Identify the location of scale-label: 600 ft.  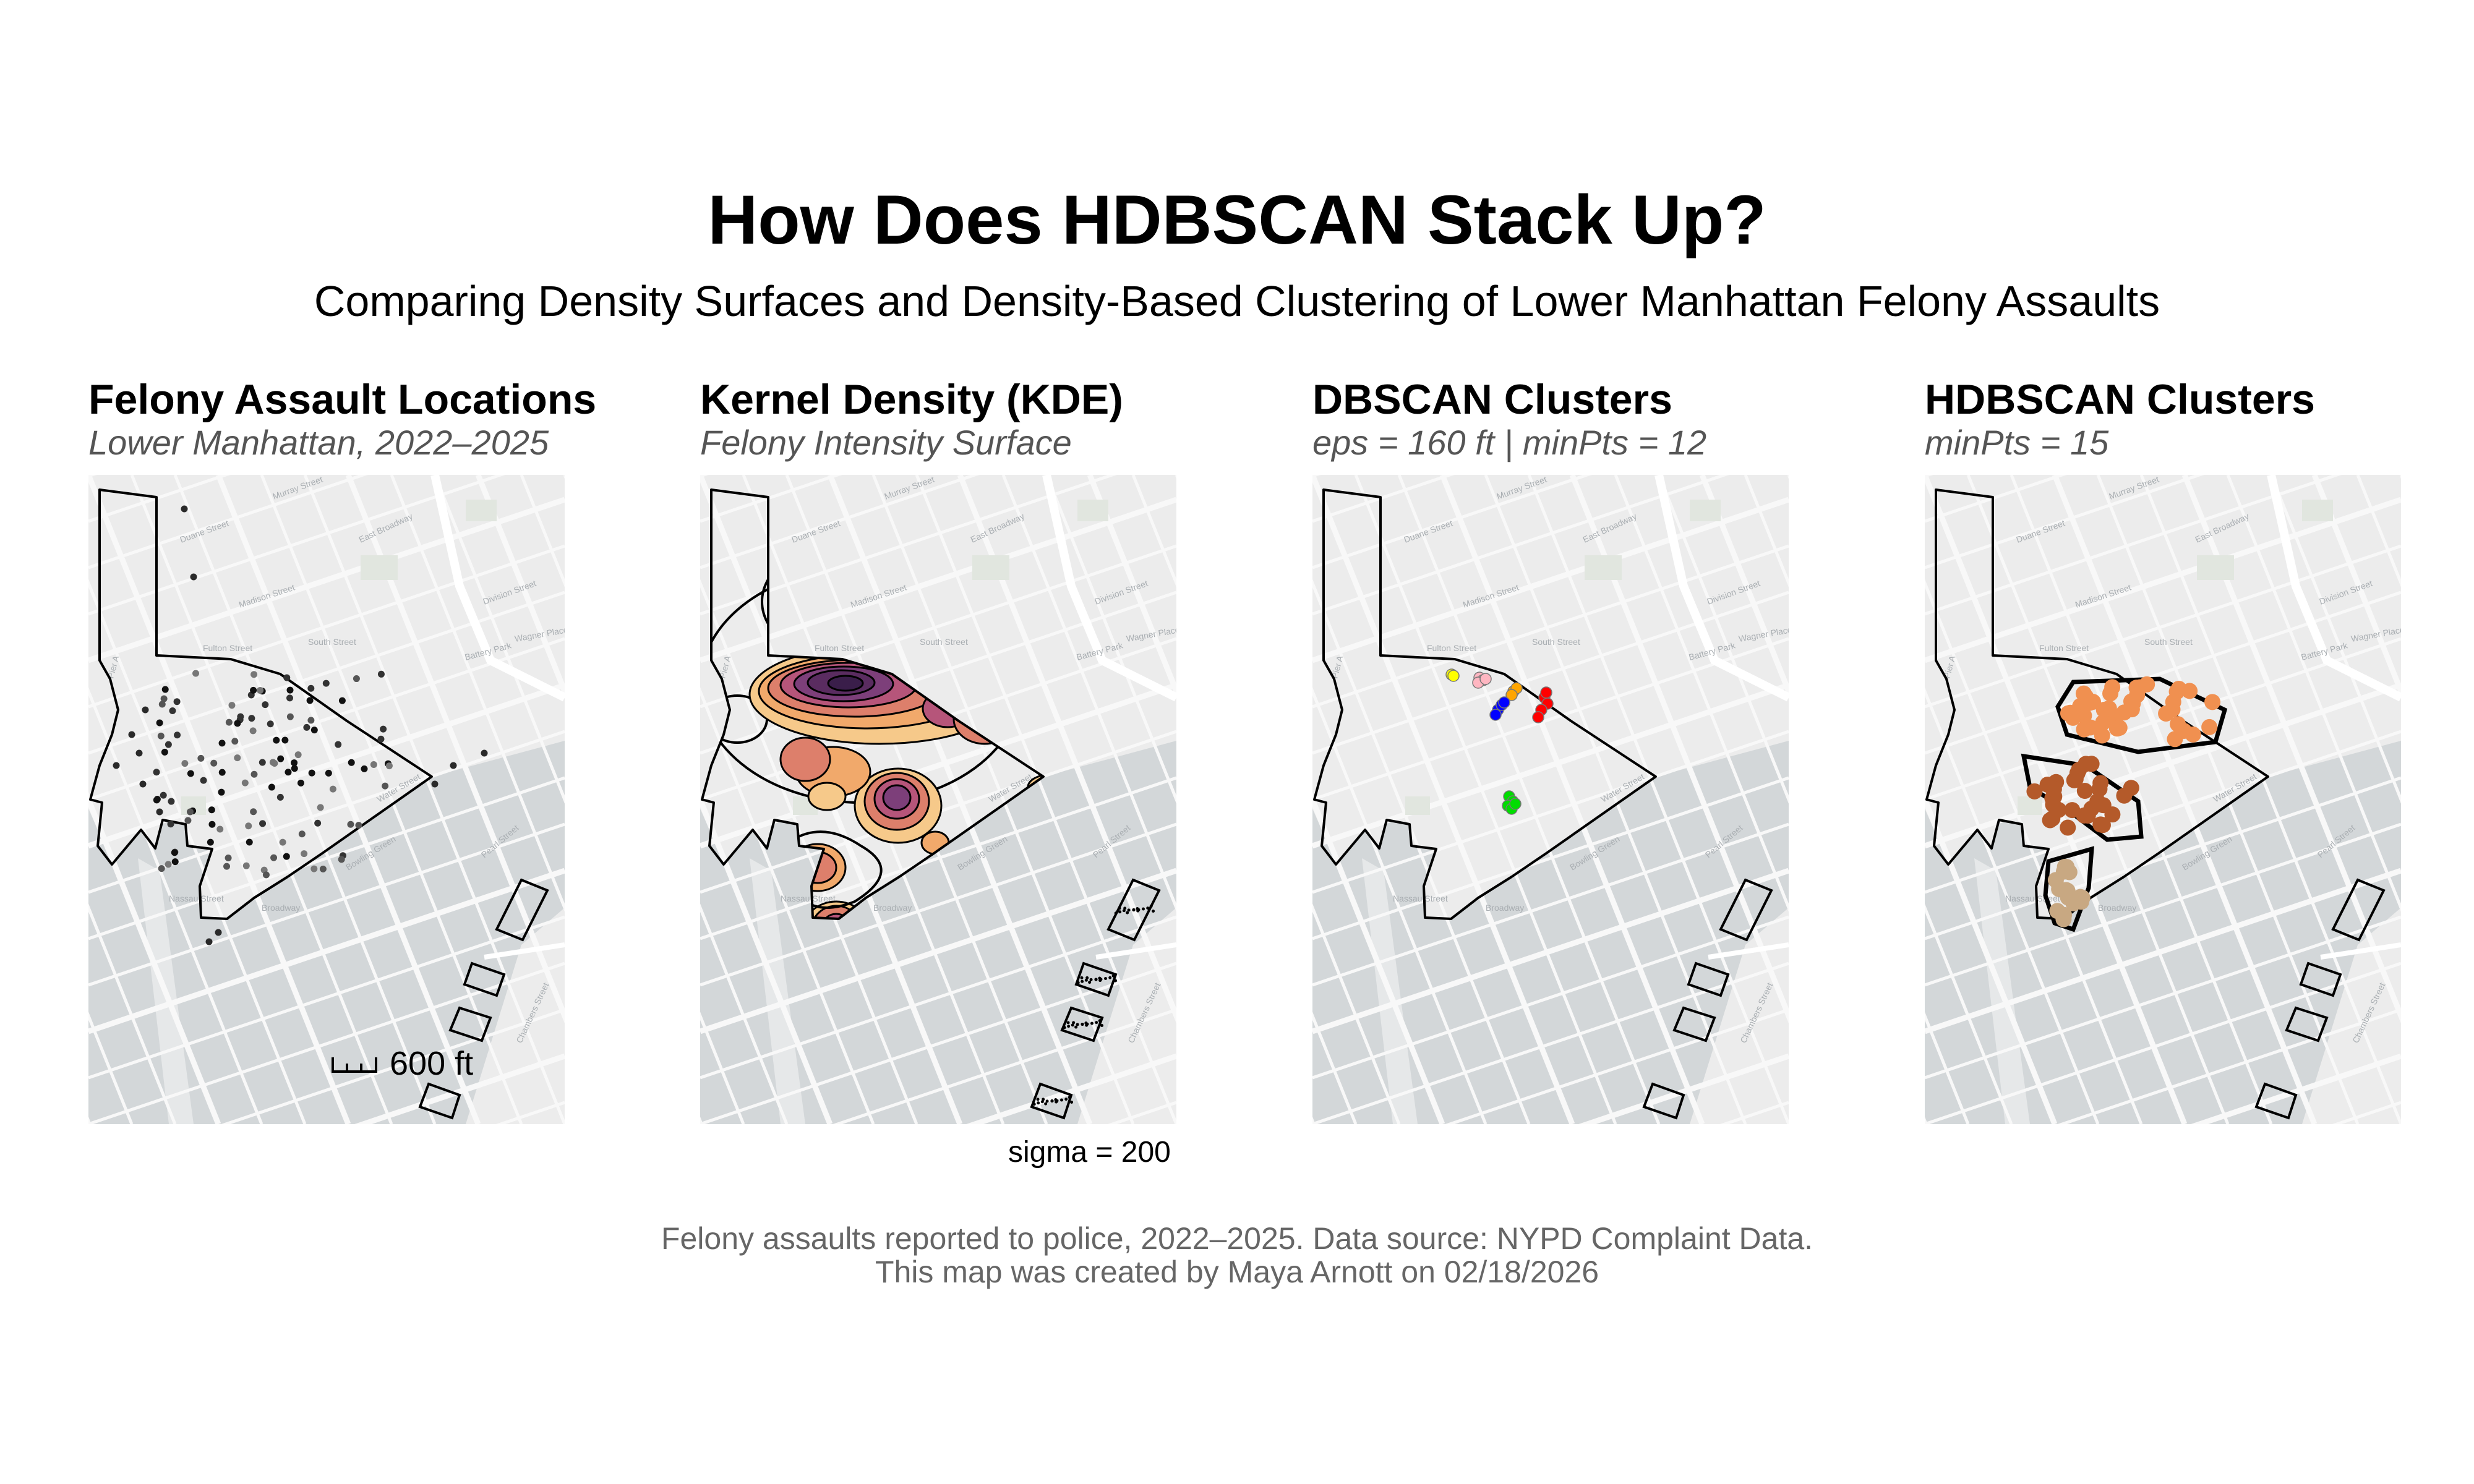
(431, 1063).